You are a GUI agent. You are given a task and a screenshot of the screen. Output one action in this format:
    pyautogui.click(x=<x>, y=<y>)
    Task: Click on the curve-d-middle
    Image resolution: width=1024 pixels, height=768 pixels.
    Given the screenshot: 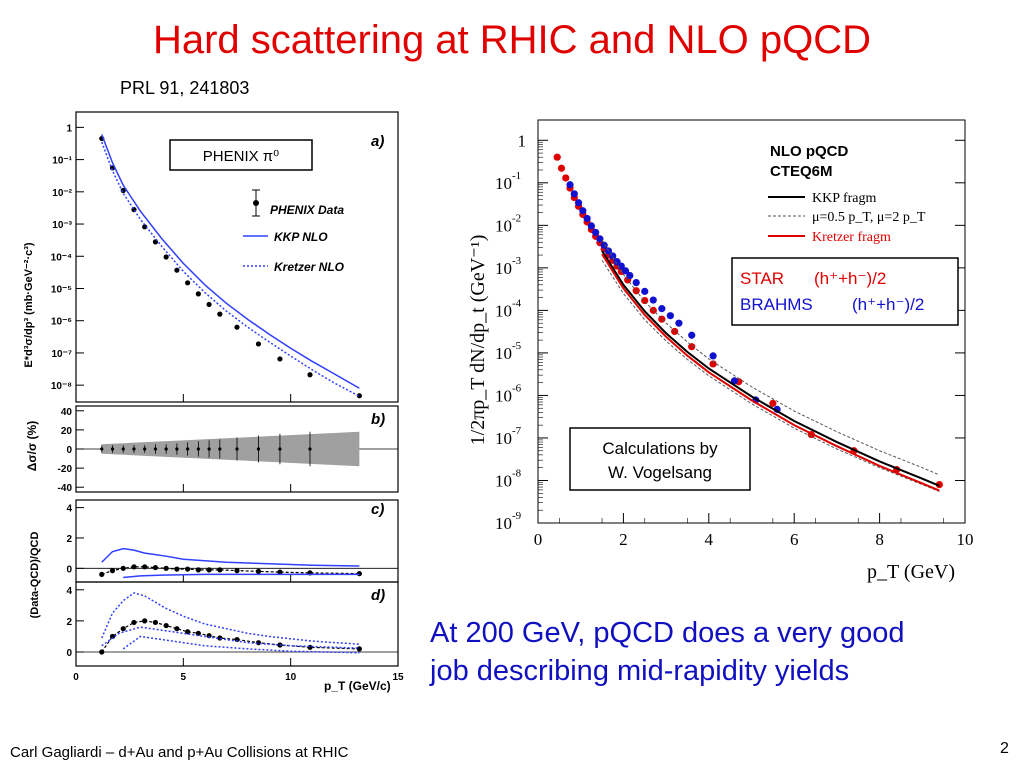 What is the action you would take?
    pyautogui.click(x=230, y=637)
    